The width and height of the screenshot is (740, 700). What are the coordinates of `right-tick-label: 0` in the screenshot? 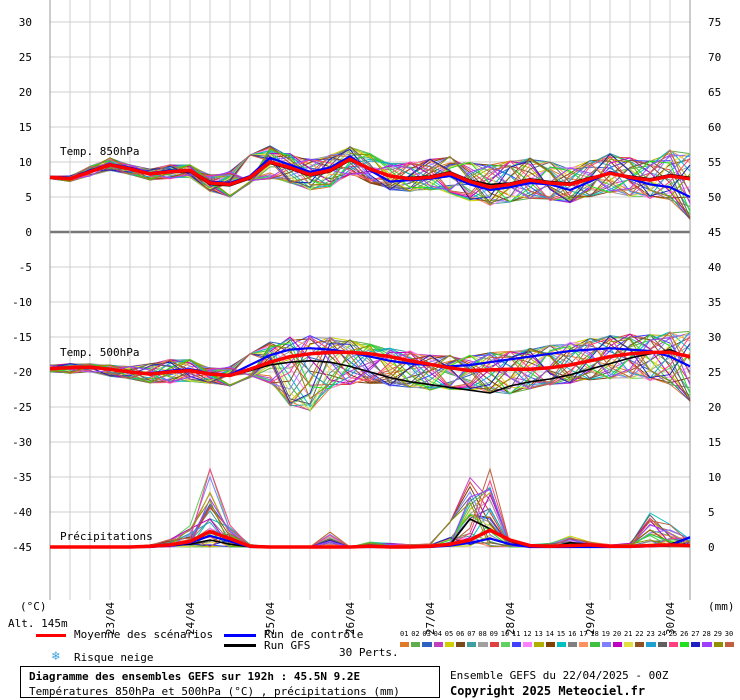 It's located at (711, 547).